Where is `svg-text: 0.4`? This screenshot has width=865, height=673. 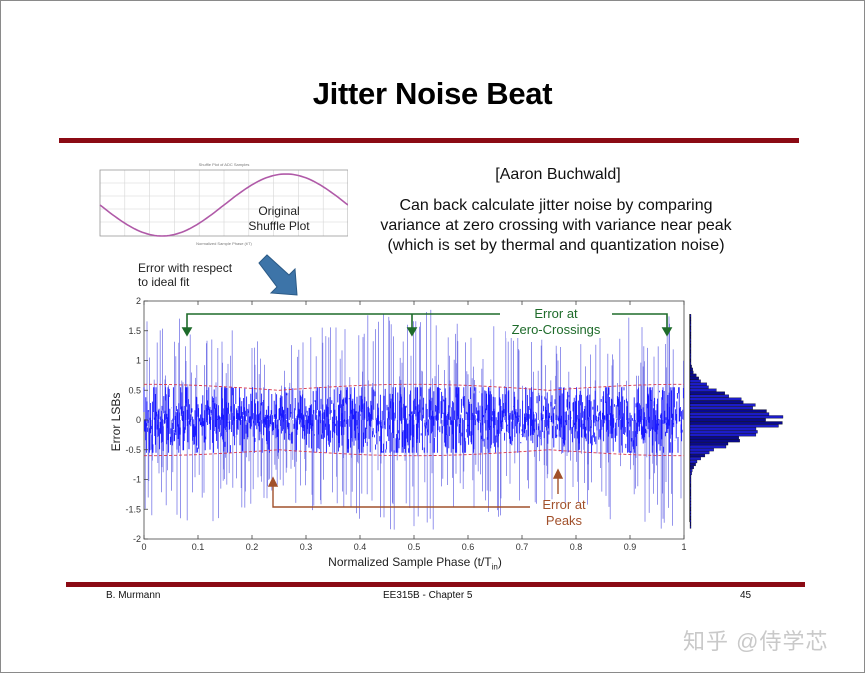
svg-text: 0.4 is located at coordinates (360, 547).